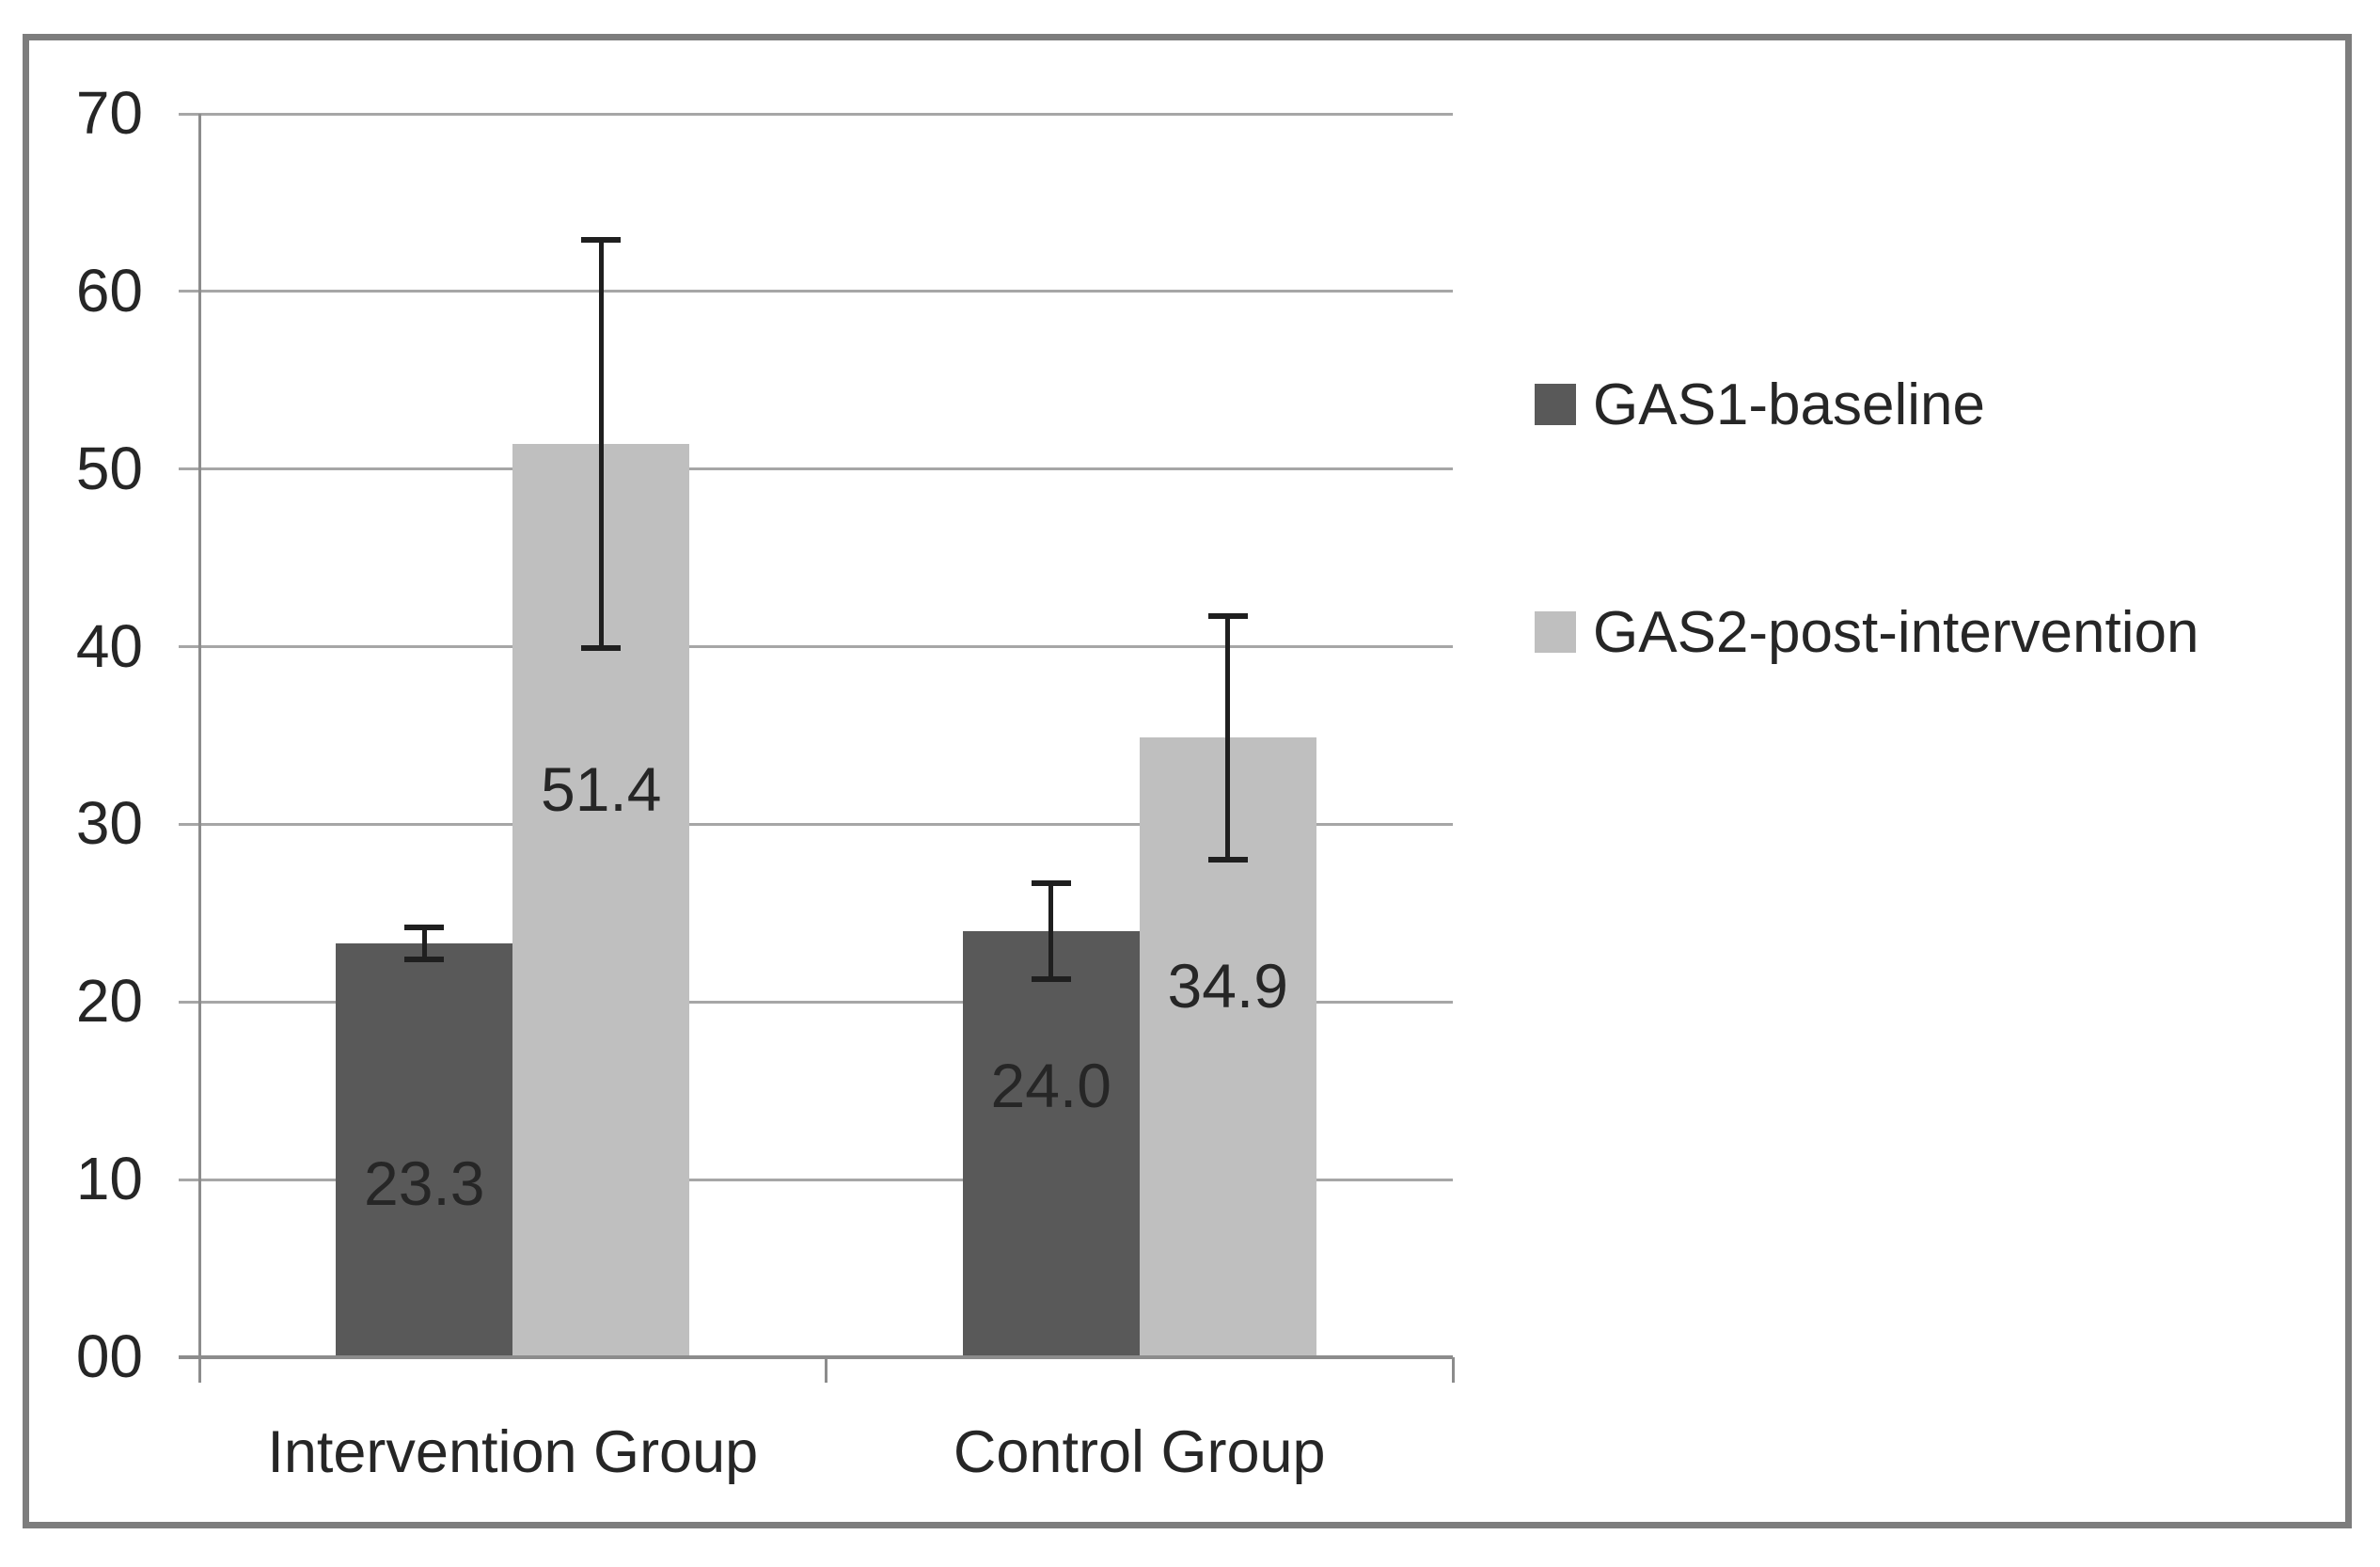 The height and width of the screenshot is (1567, 2380). Describe the element at coordinates (109, 1179) in the screenshot. I see `y-tick-label: 10` at that location.